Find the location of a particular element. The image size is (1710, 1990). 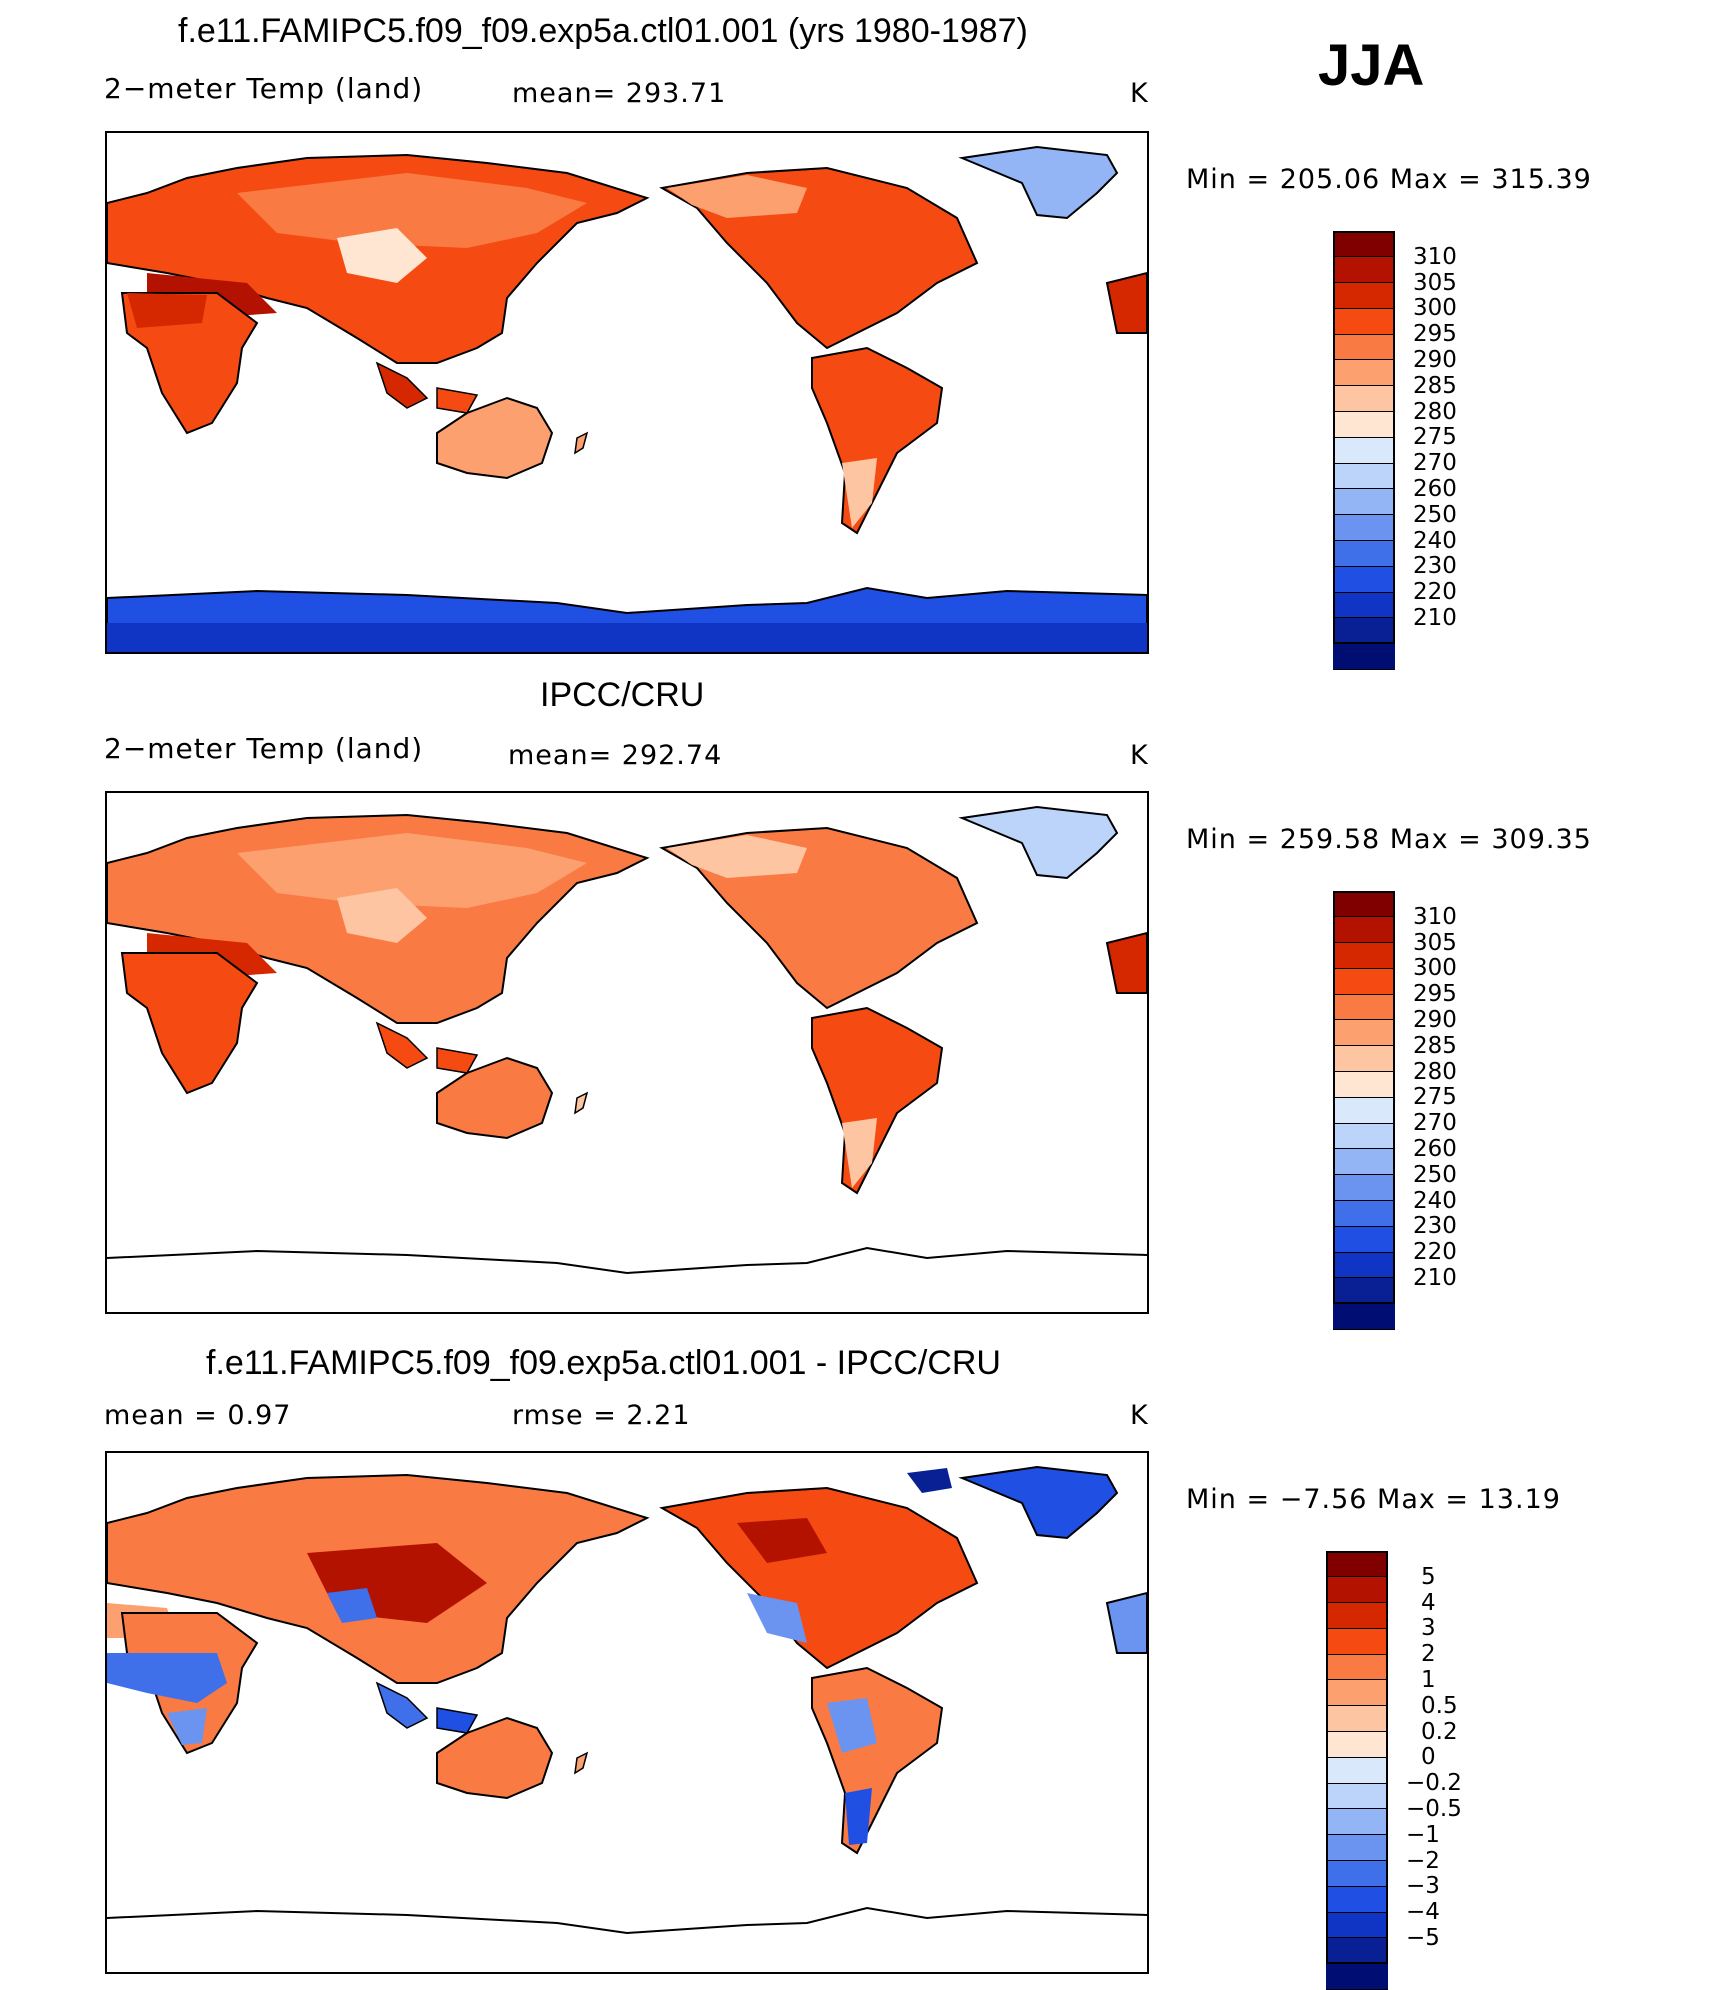

colorbar-tick-label: −4 is located at coordinates (1423, 1912).